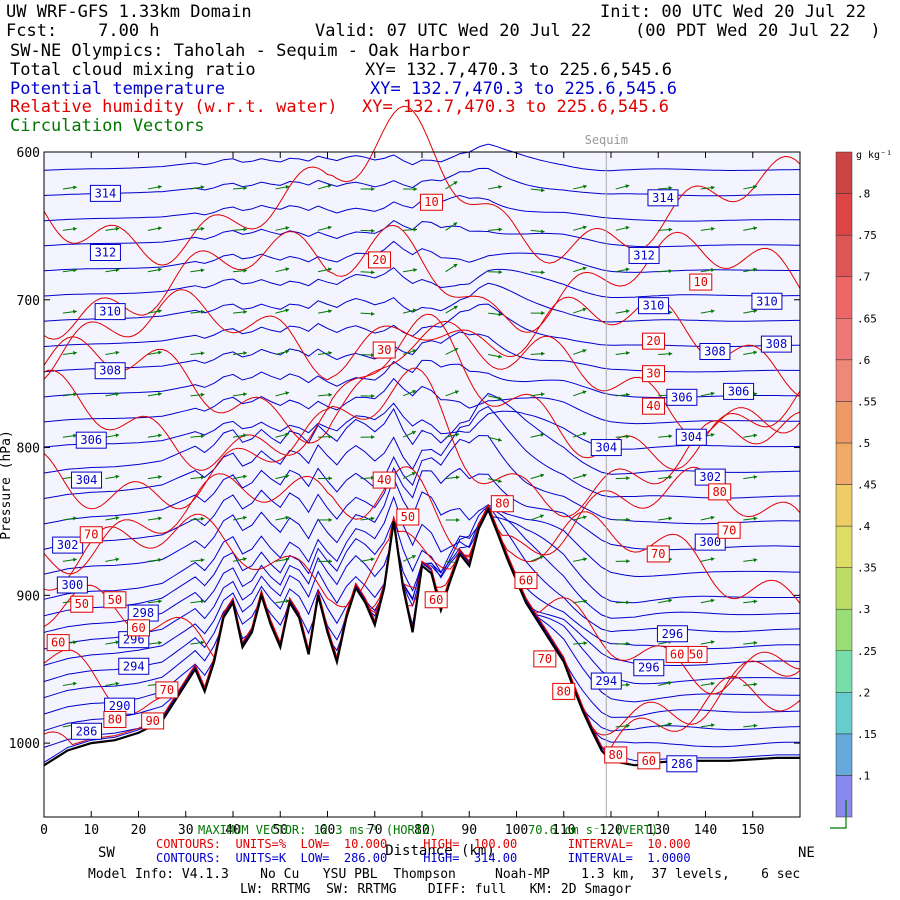 The width and height of the screenshot is (900, 900). I want to click on colorbar-tick-label: .55, so click(867, 401).